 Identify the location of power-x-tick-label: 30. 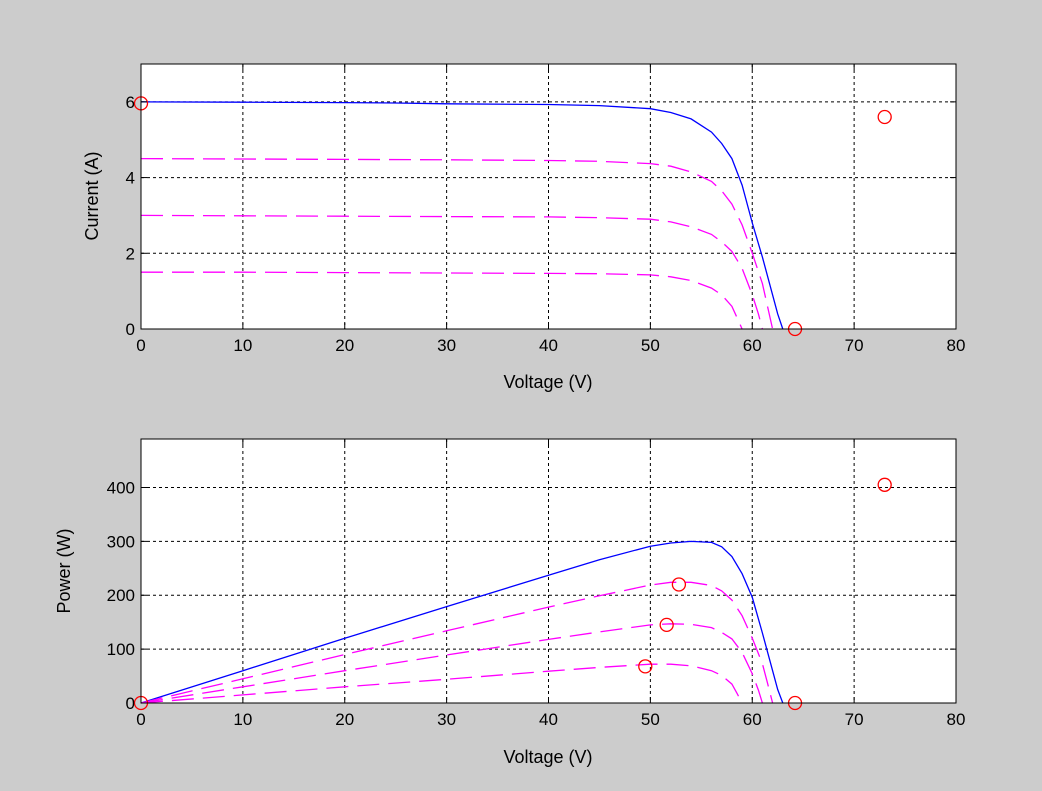
(446, 719).